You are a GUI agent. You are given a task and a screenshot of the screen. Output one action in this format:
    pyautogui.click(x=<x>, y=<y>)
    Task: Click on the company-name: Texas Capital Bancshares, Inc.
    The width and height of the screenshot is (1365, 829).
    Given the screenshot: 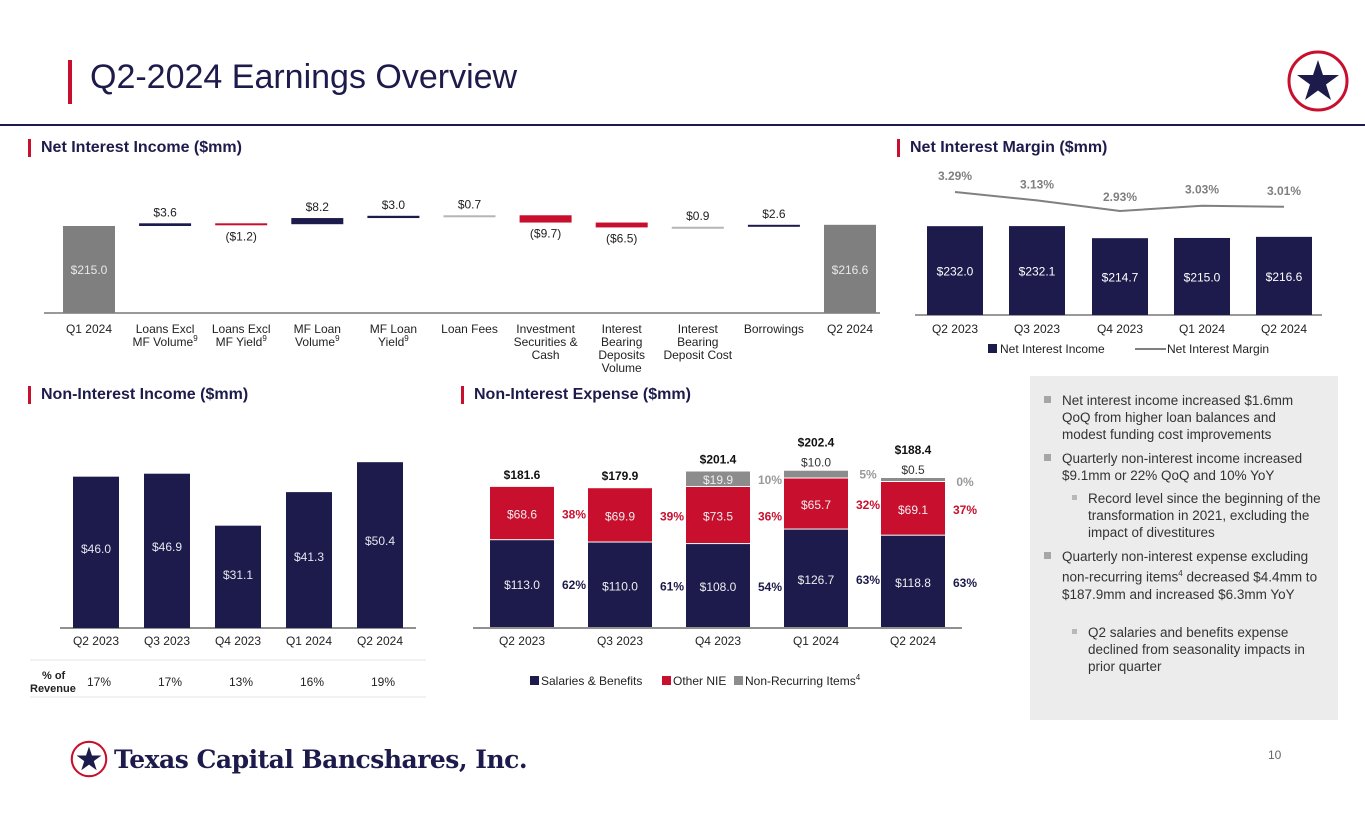 What is the action you would take?
    pyautogui.click(x=321, y=759)
    